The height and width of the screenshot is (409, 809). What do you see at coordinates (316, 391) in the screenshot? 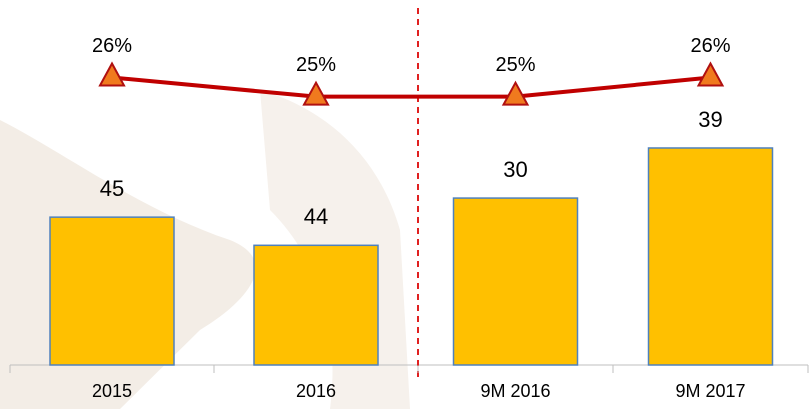
I see `x-tick-label: 2016` at bounding box center [316, 391].